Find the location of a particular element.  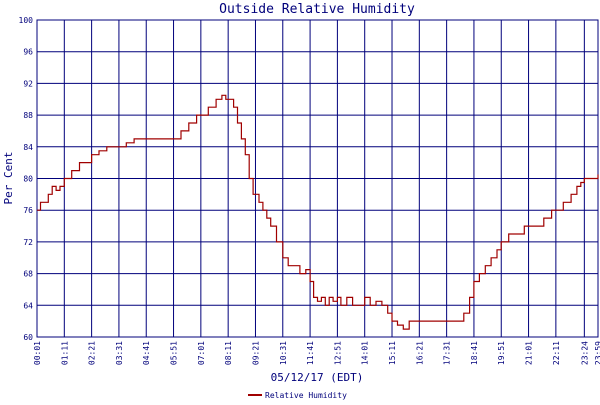

x-tick-label: 09:21 is located at coordinates (255, 353).